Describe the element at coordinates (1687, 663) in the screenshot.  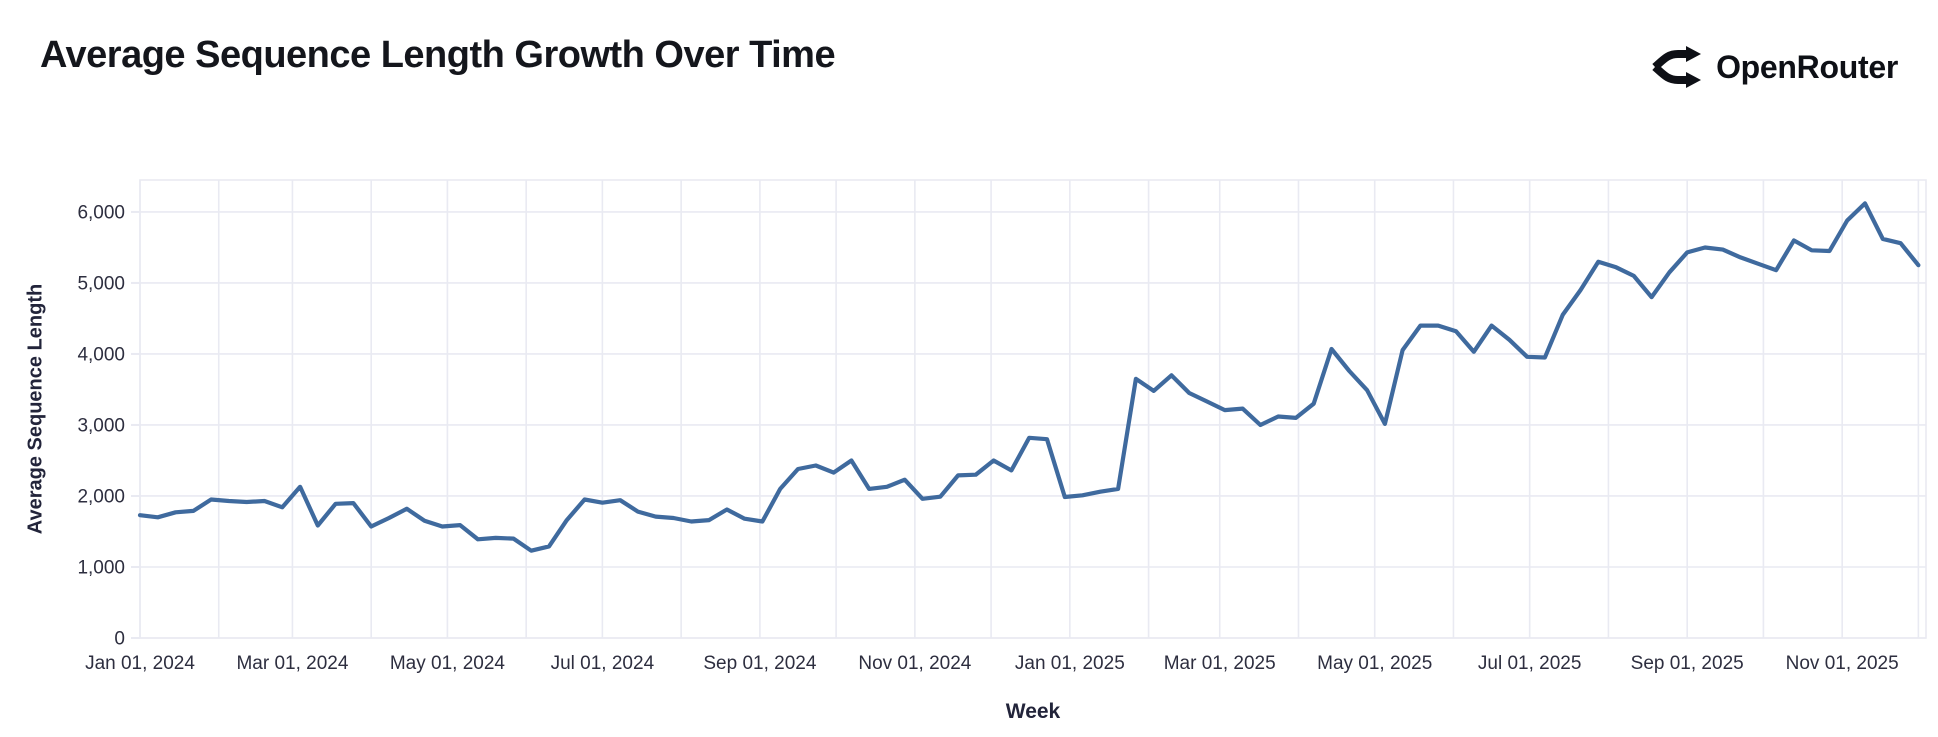
I see `x-tick-label: Sep 01, 2025` at that location.